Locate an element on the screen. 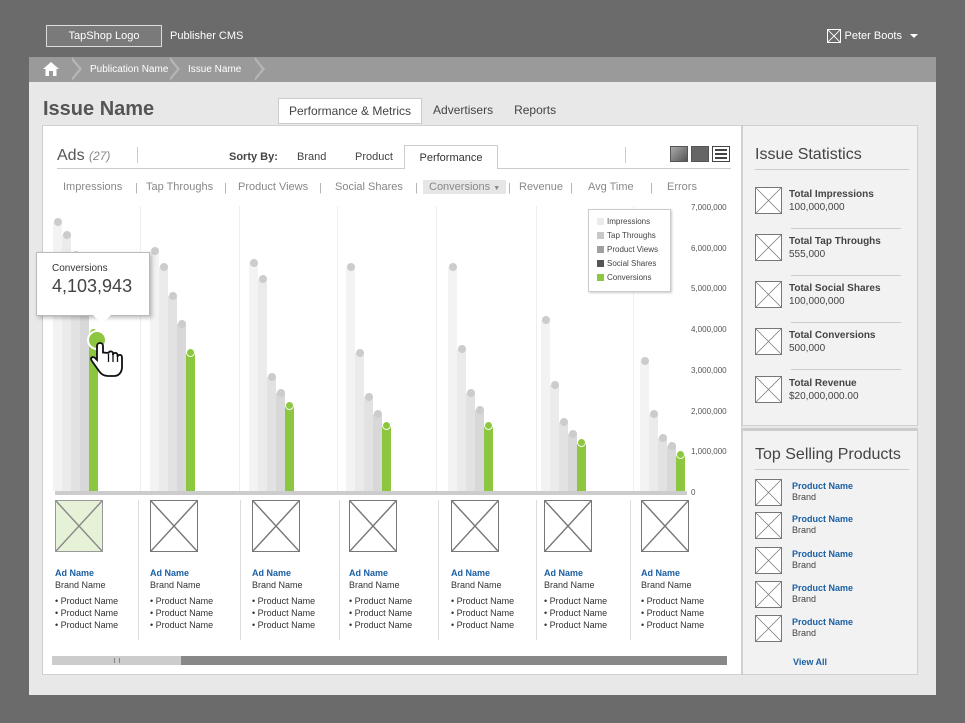 Image resolution: width=965 pixels, height=723 pixels. tab-reports: Reports is located at coordinates (535, 110).